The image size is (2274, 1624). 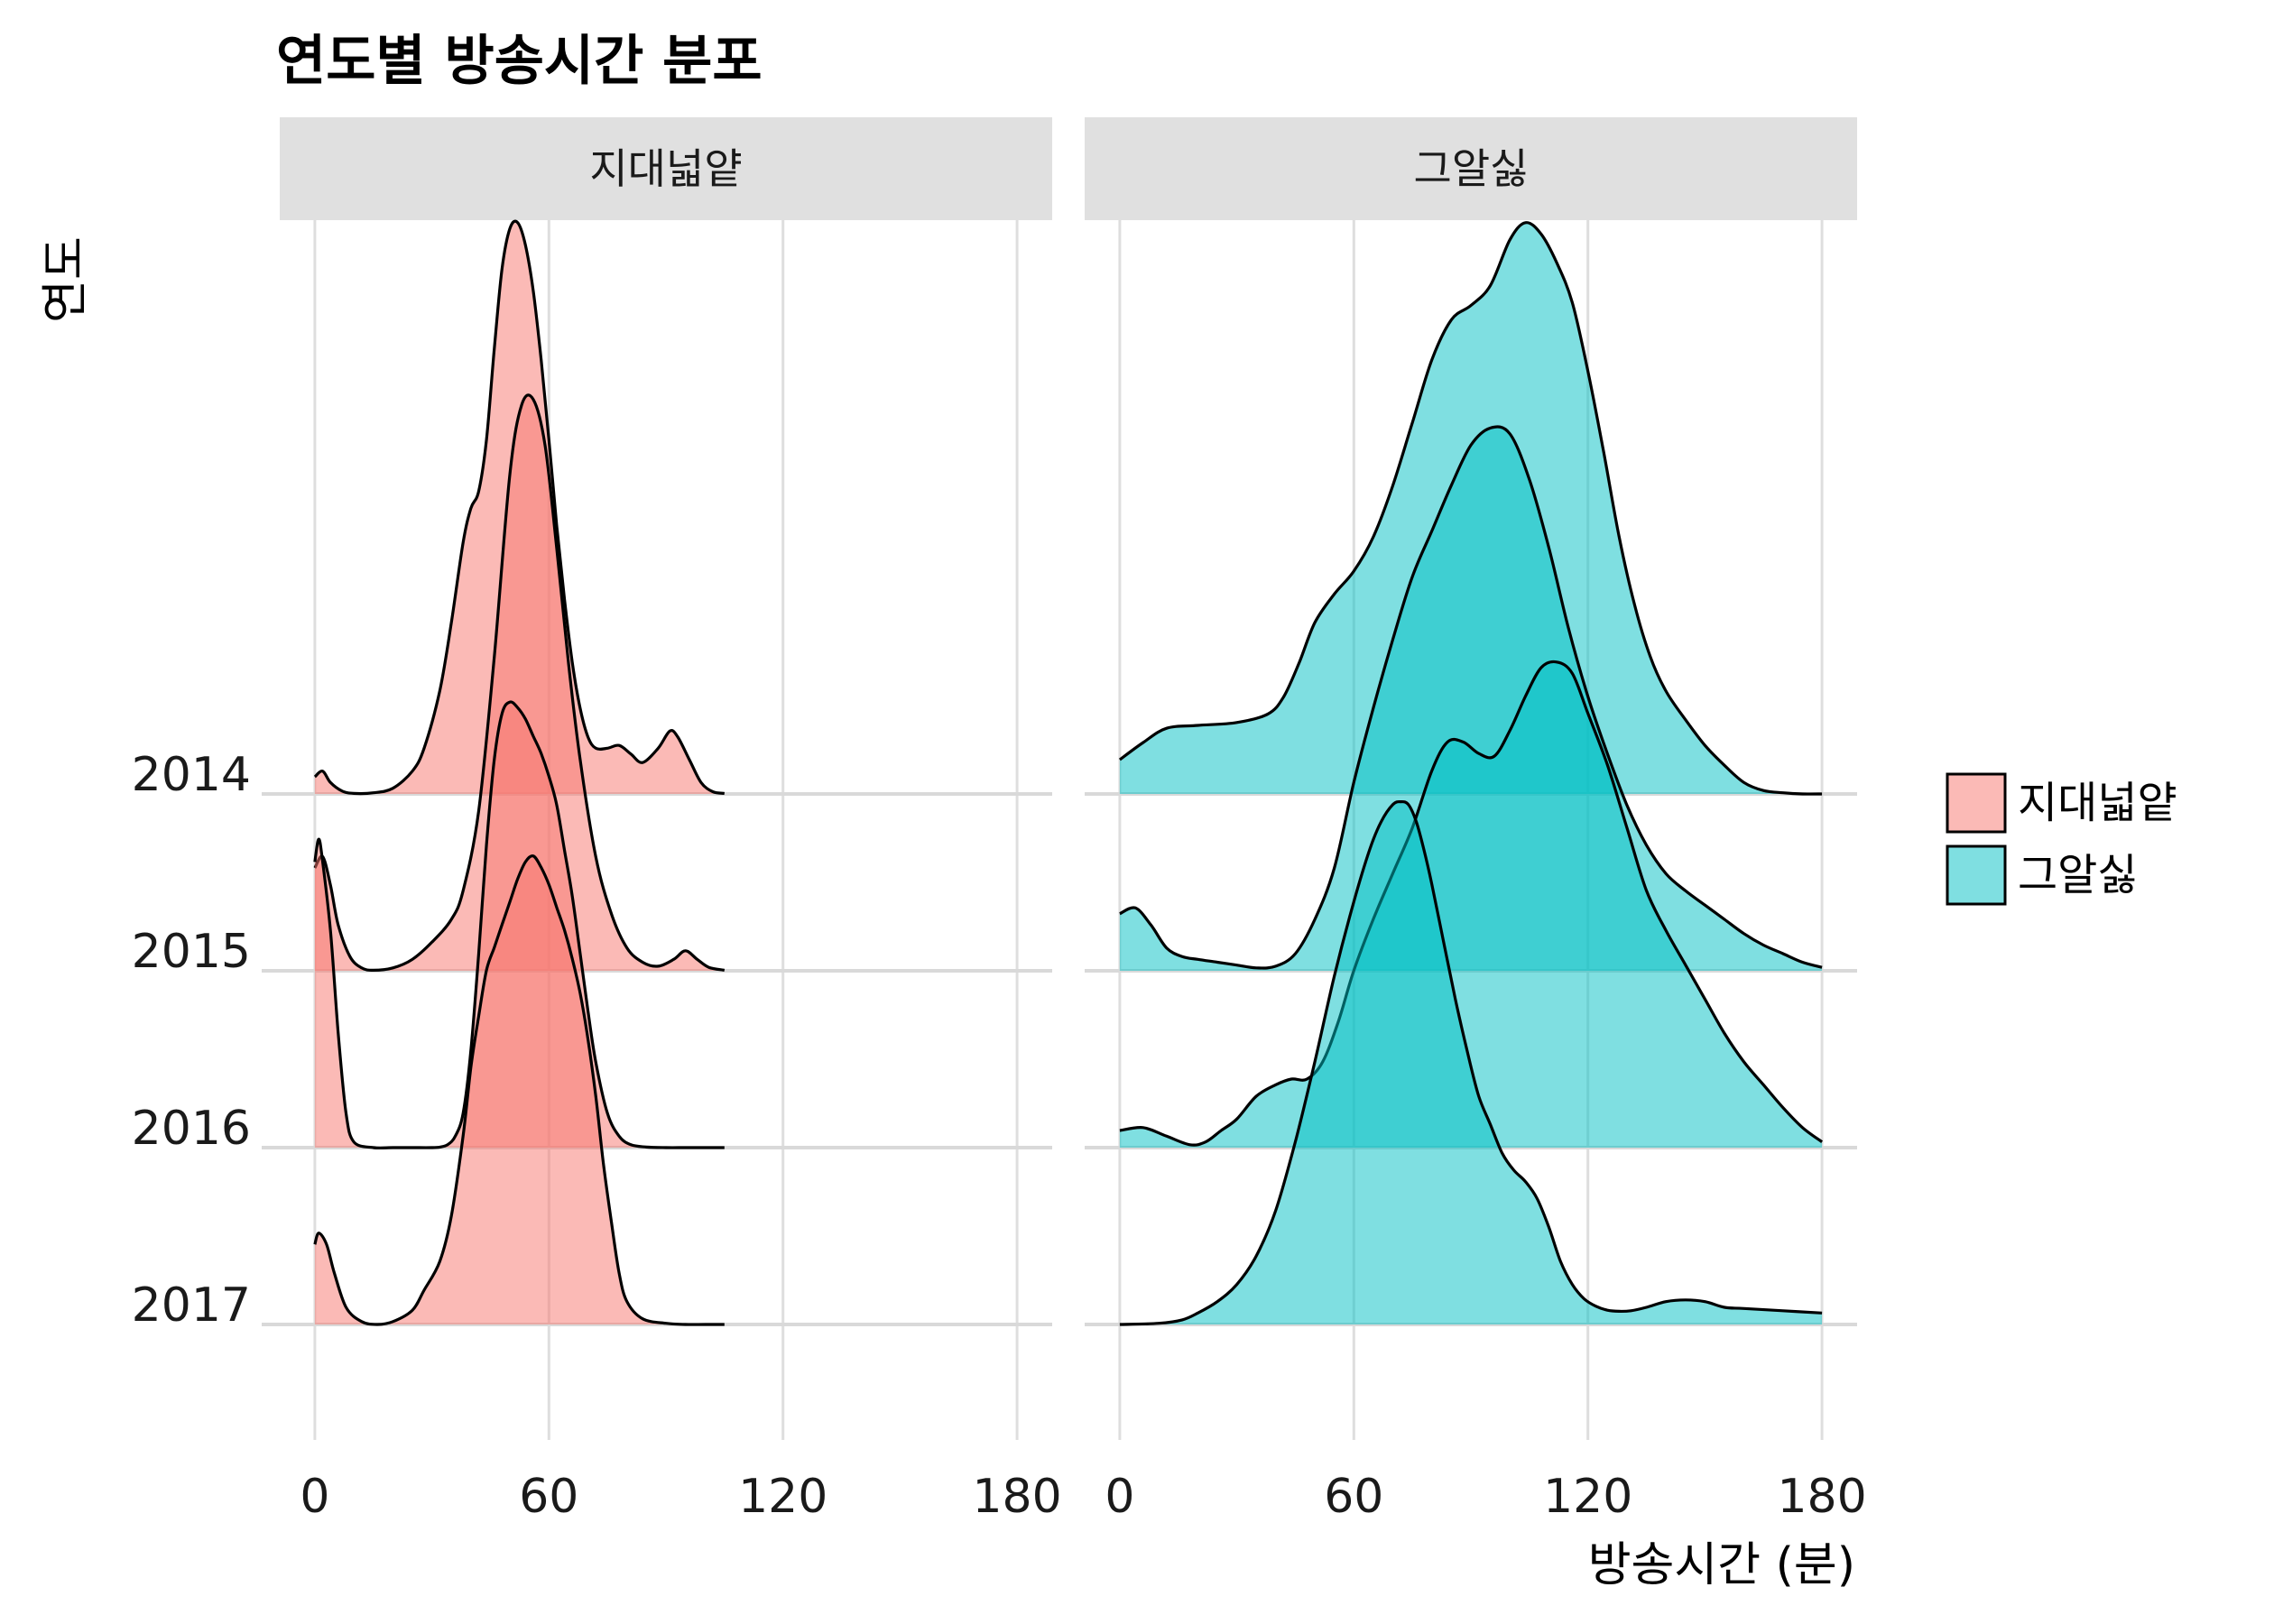 I want to click on facet-strip-label: 지대넓얕, so click(x=665, y=169).